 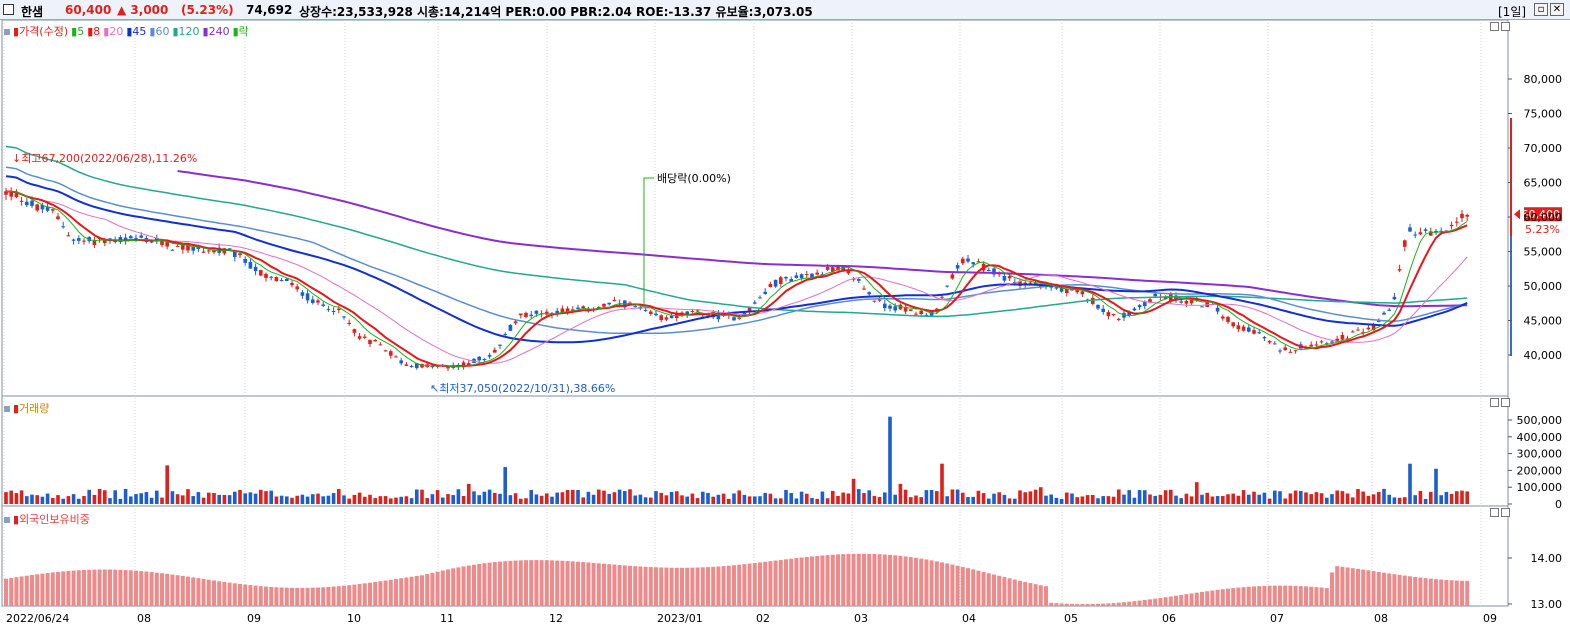 I want to click on trading-volume: 74,692, so click(x=269, y=10).